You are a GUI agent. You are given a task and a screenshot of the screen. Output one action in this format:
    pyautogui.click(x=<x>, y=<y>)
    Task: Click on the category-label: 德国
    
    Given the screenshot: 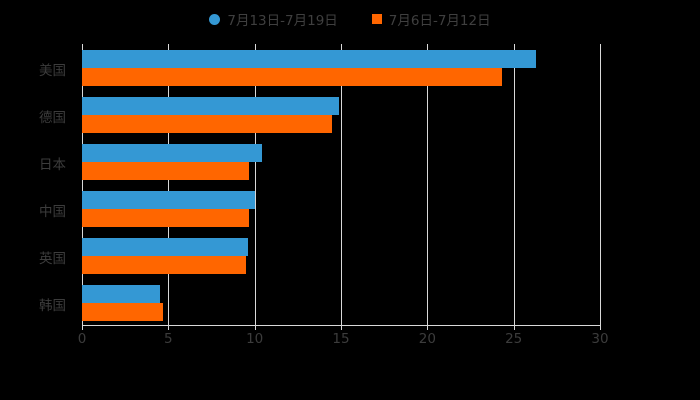 What is the action you would take?
    pyautogui.click(x=52, y=118)
    